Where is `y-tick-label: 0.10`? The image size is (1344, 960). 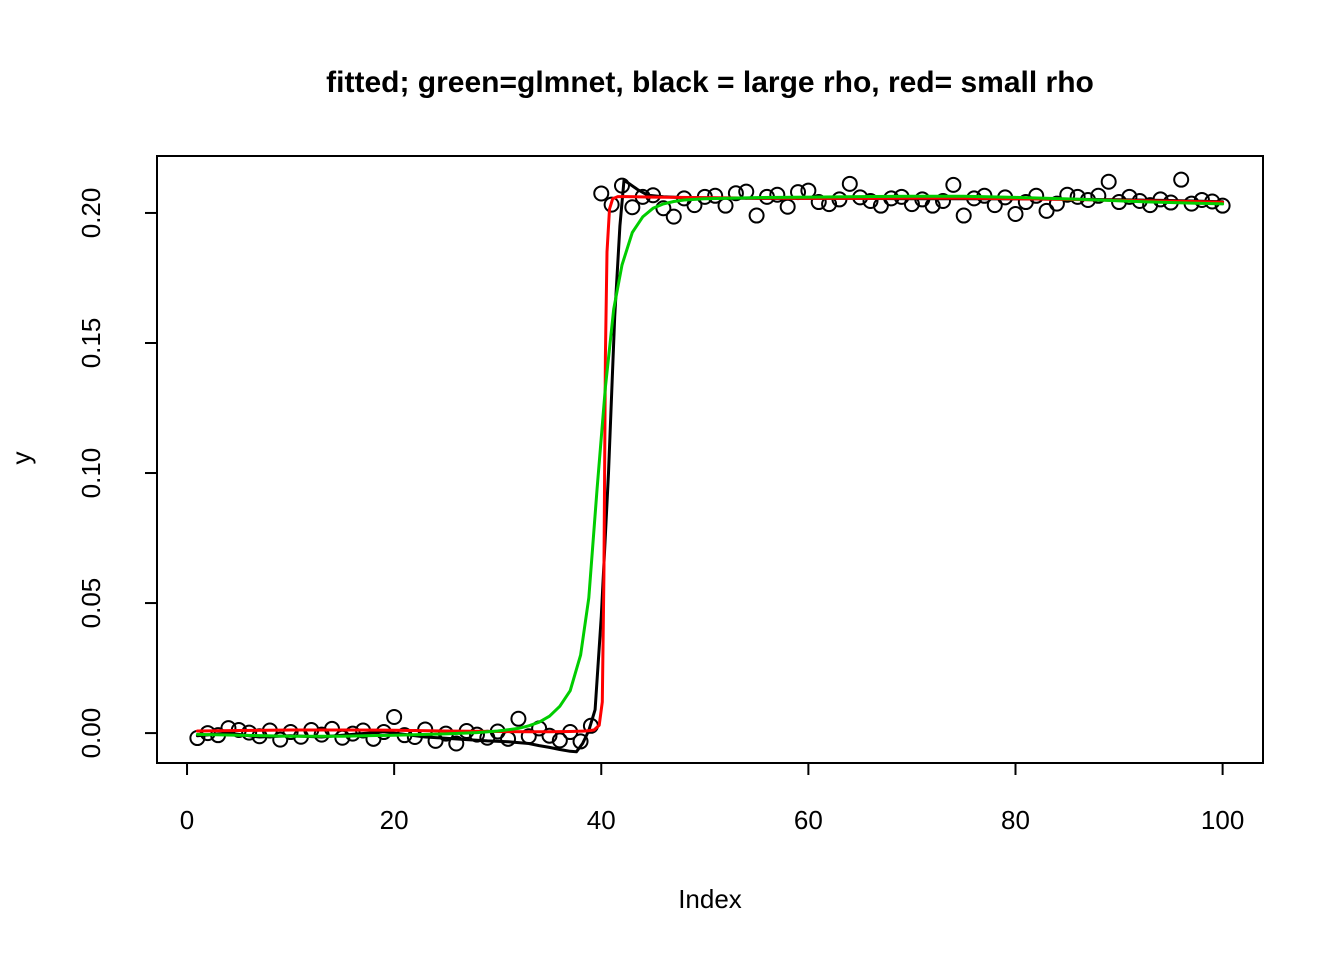
y-tick-label: 0.10 is located at coordinates (91, 473).